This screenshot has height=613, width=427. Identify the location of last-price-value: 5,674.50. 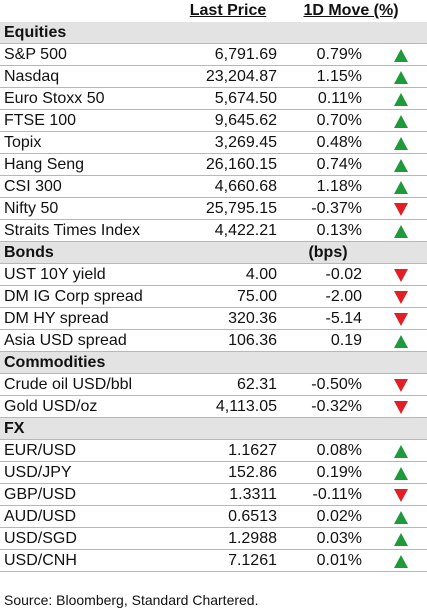
(245, 98).